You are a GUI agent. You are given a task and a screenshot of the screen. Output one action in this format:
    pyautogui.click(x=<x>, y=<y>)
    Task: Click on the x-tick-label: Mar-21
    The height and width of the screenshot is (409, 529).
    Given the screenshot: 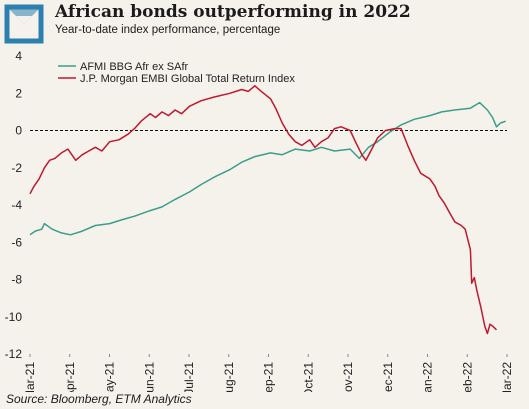 What is the action you would take?
    pyautogui.click(x=30, y=377)
    